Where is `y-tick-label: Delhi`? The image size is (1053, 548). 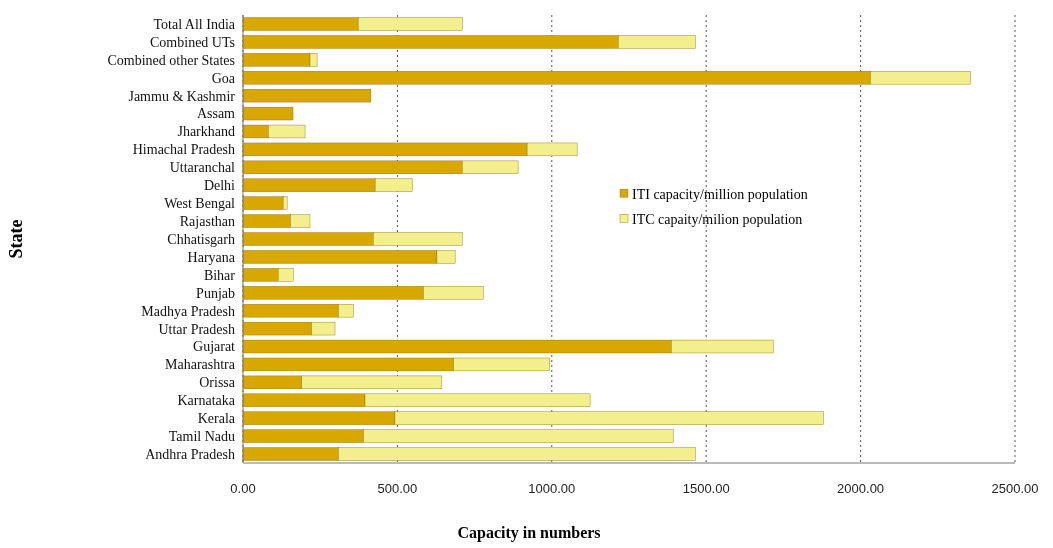
y-tick-label: Delhi is located at coordinates (219, 186).